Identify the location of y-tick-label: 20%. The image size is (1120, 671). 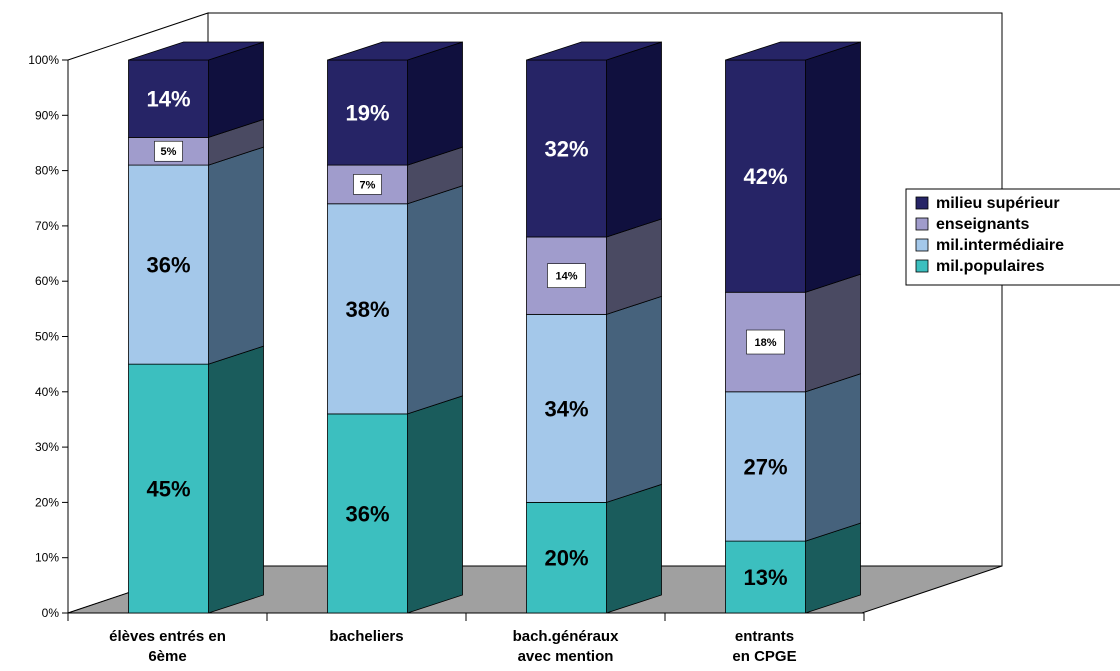
(47, 502).